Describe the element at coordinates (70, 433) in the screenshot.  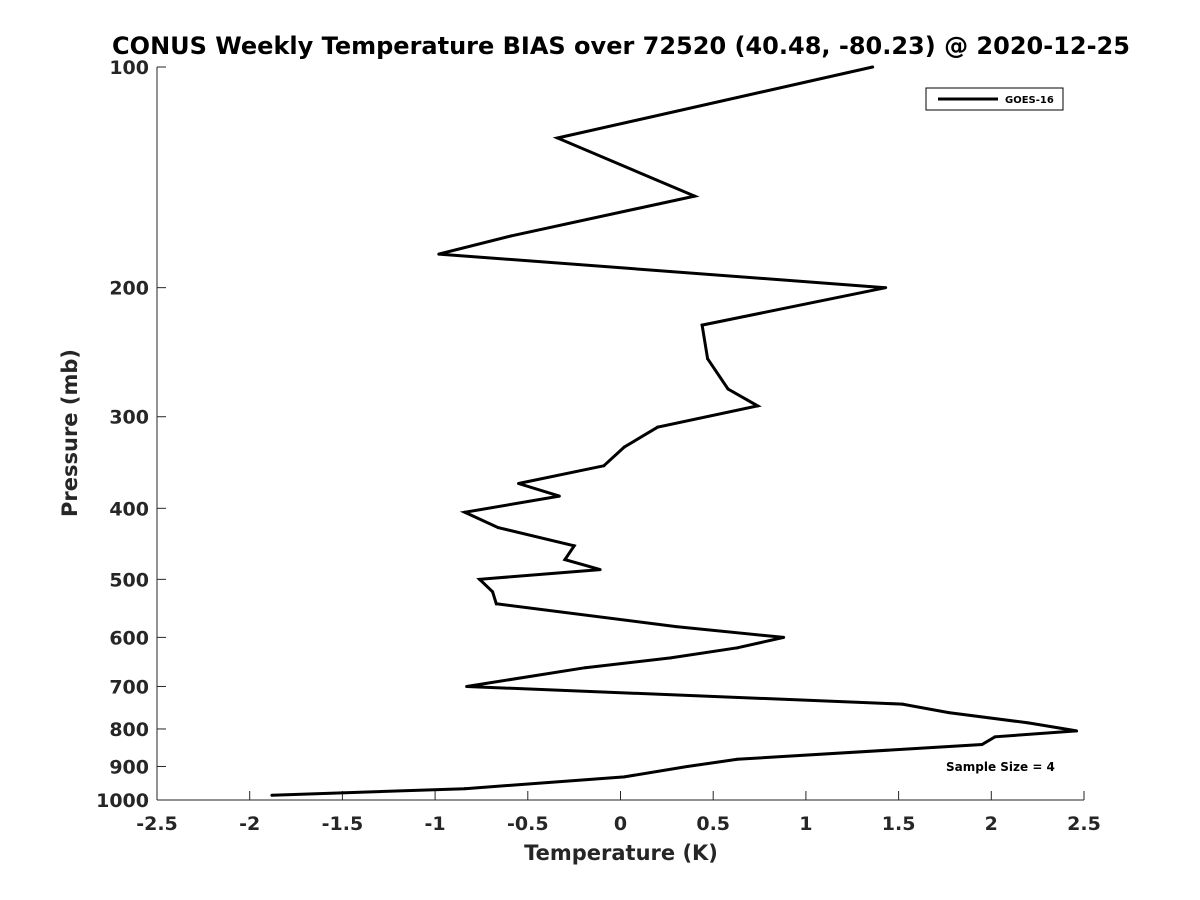
I see `y-axis-label: Pressure (mb)` at that location.